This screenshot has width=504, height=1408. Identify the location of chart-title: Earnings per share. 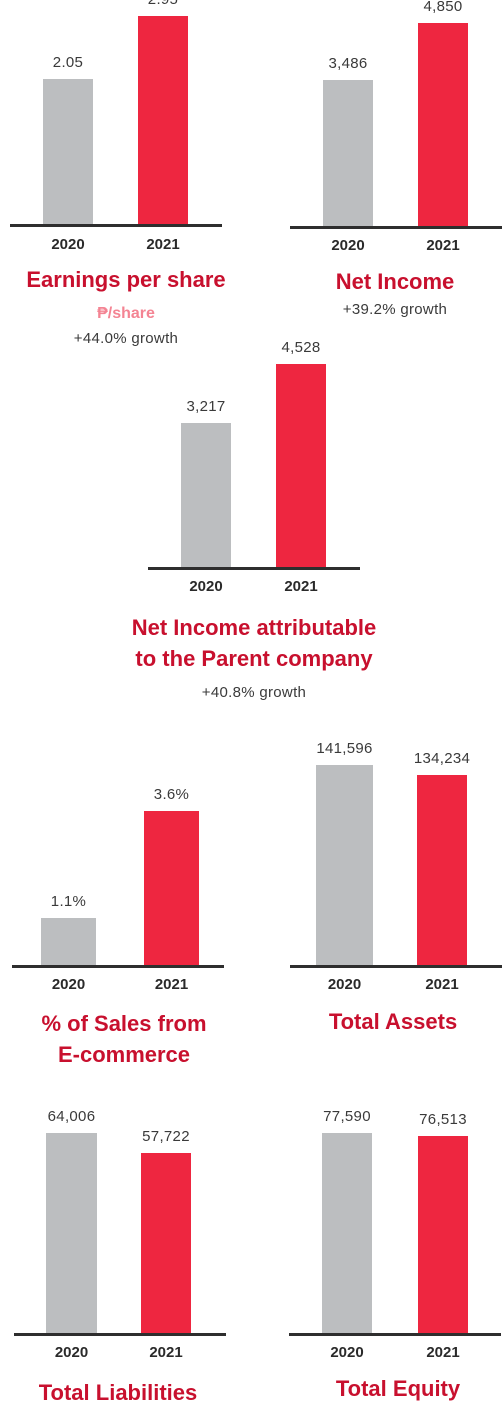
(138, 279).